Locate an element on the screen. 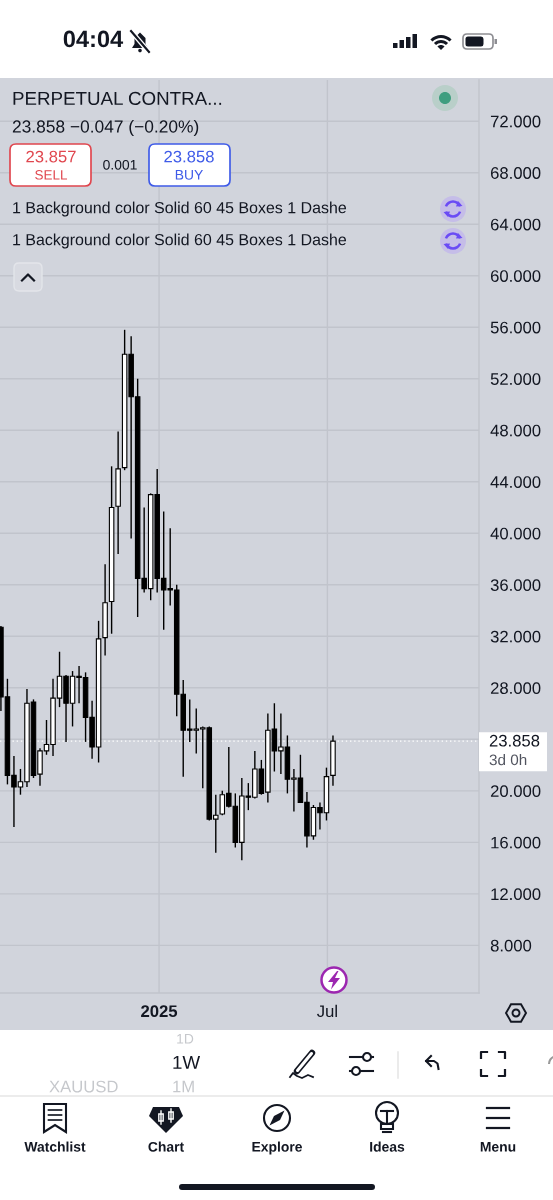 This screenshot has height=1200, width=553. y-tick-label: 16.000 is located at coordinates (516, 842).